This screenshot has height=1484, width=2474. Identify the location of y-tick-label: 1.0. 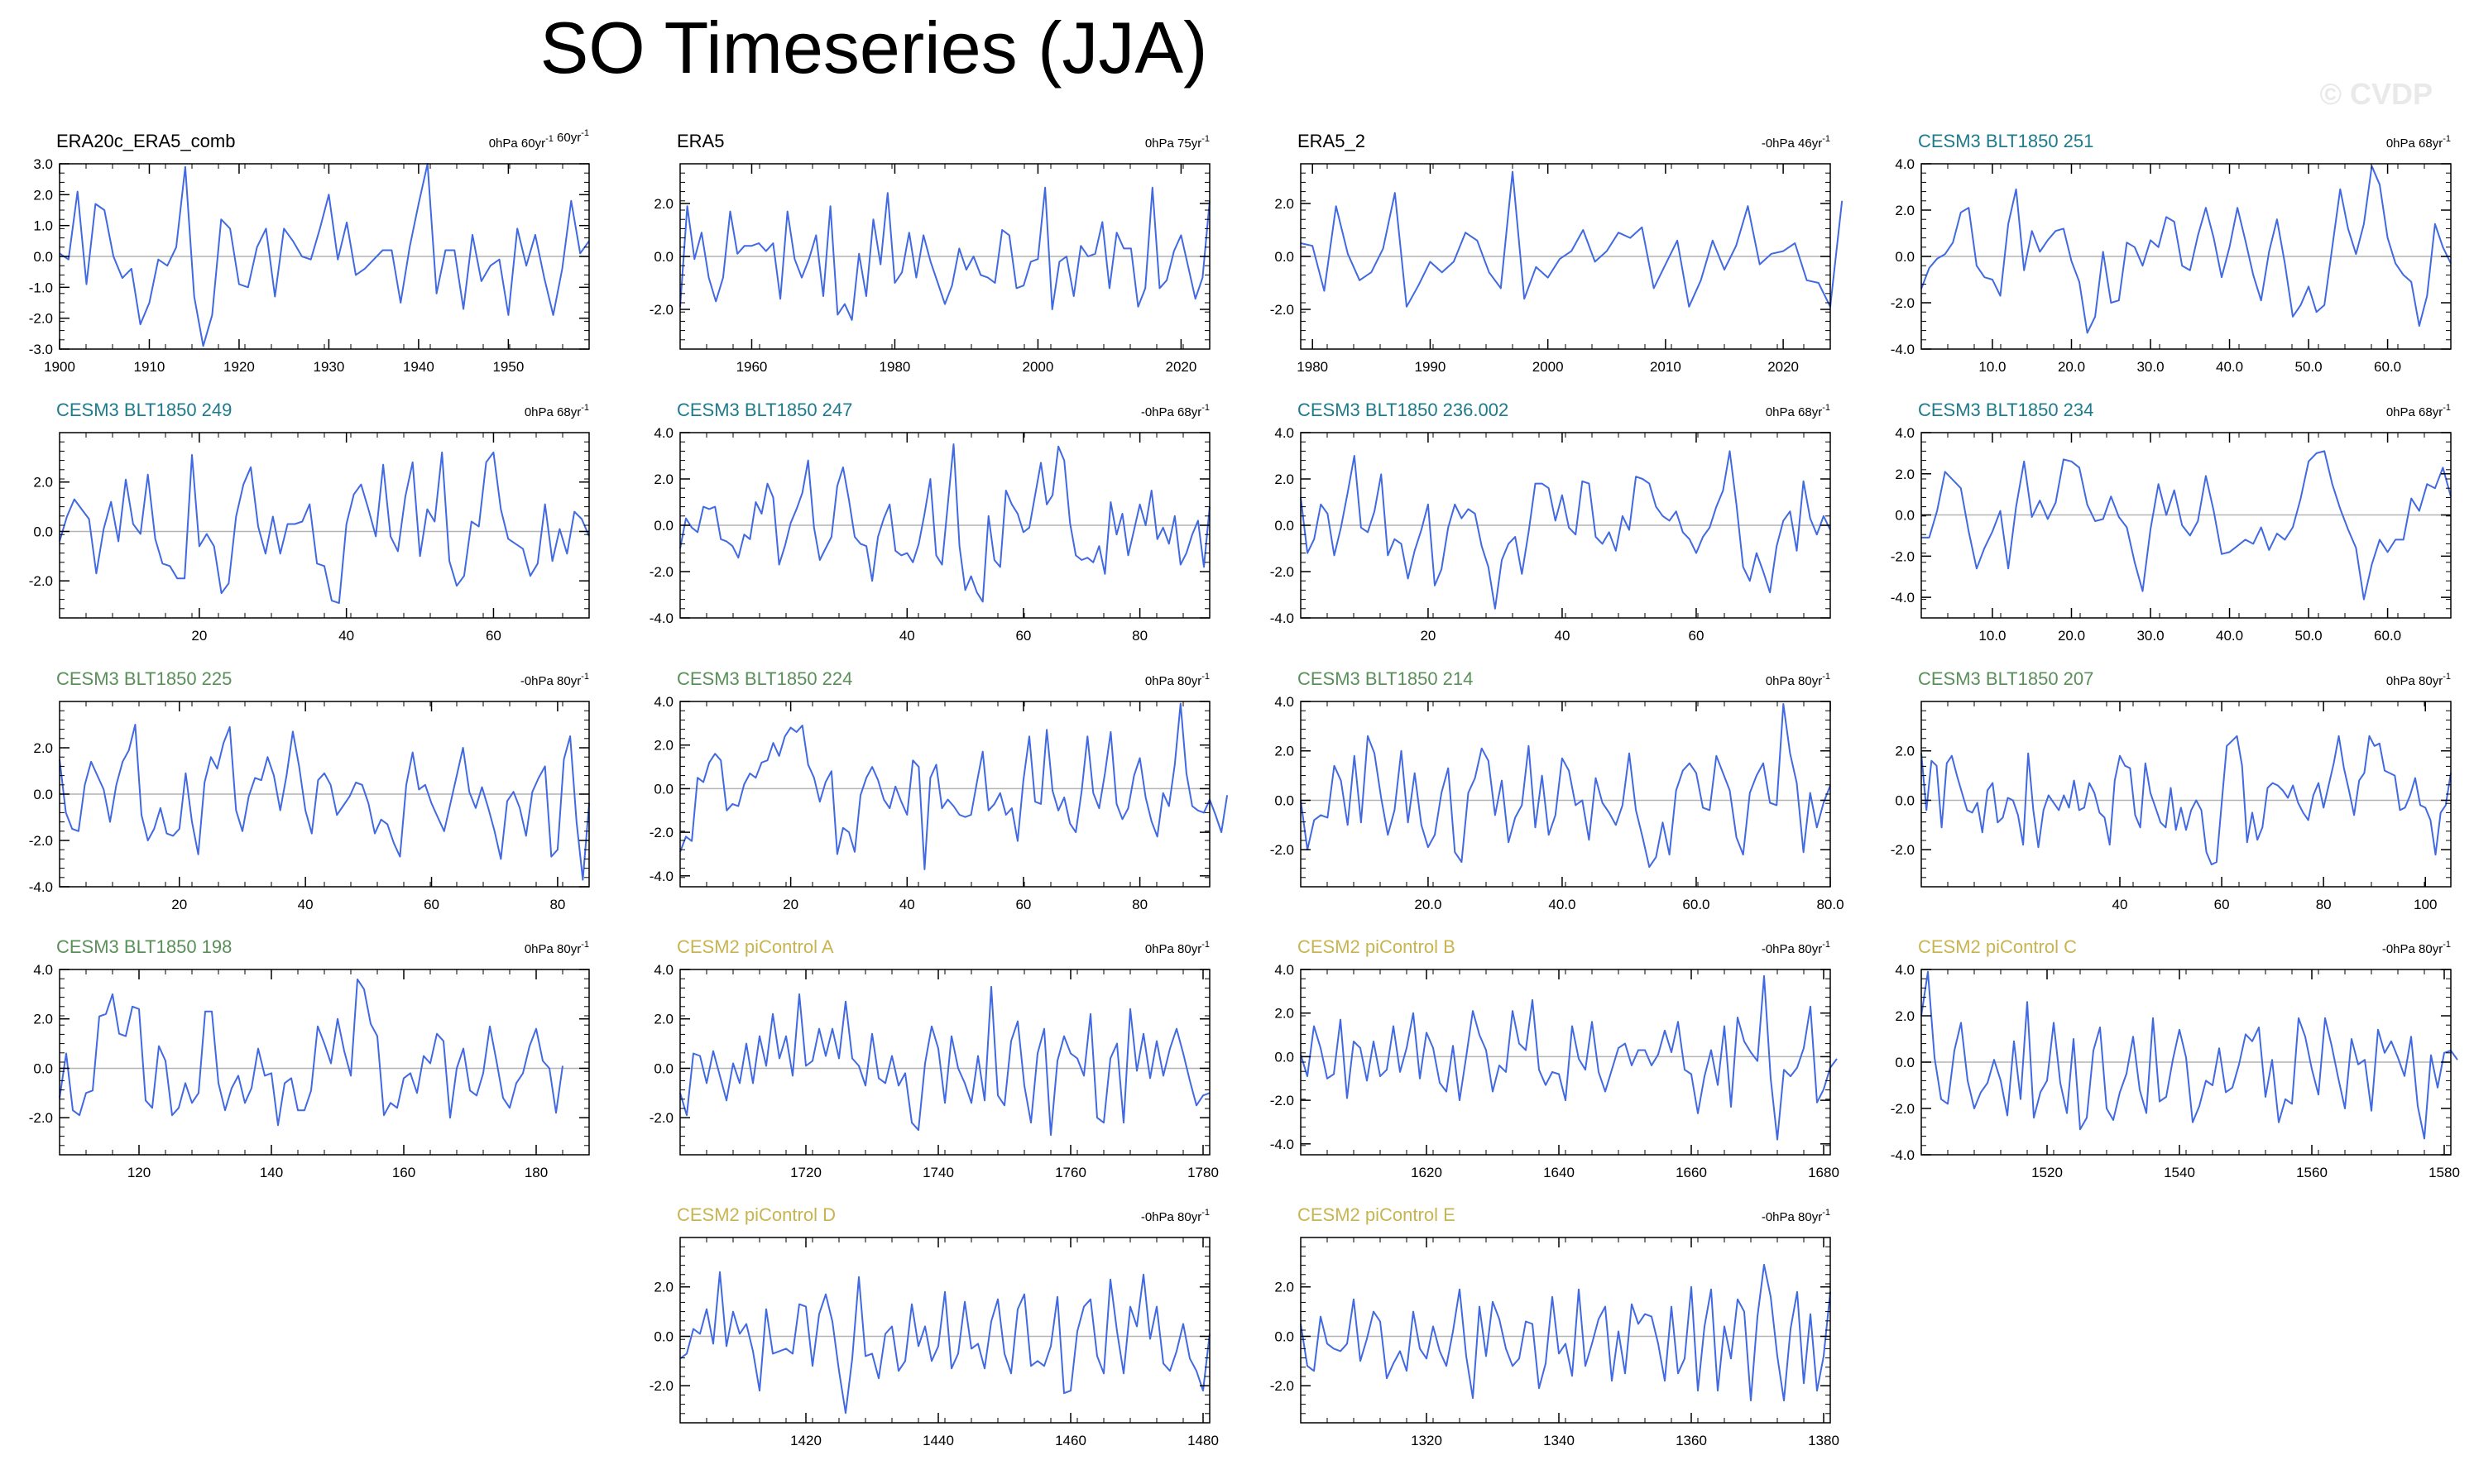
(43, 226).